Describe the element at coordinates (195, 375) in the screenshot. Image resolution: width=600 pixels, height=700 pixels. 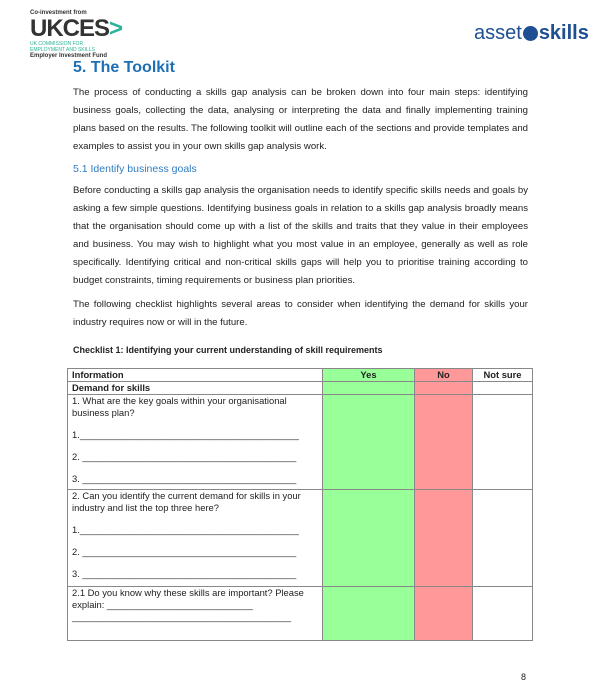
I see `header-information: Information` at that location.